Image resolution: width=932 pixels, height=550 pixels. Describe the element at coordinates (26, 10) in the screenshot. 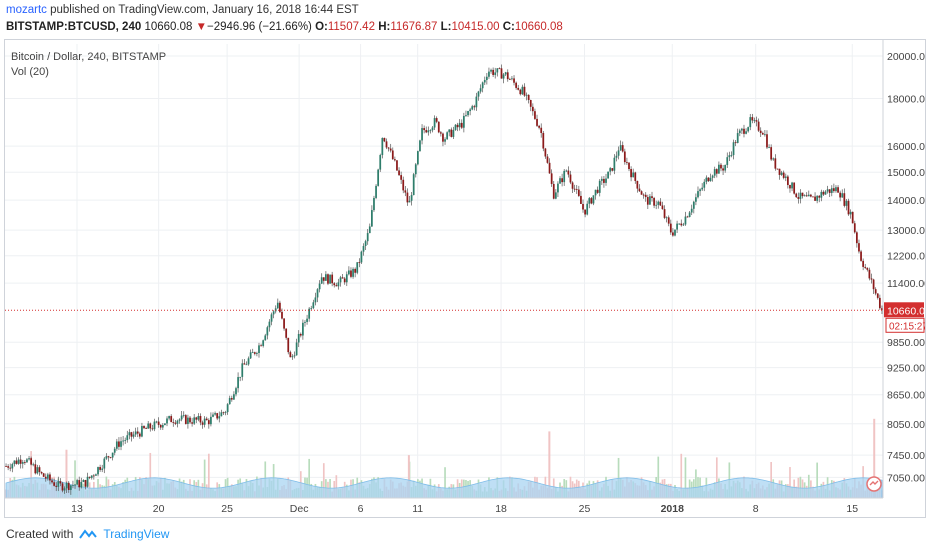

I see `author-link: mozartc` at that location.